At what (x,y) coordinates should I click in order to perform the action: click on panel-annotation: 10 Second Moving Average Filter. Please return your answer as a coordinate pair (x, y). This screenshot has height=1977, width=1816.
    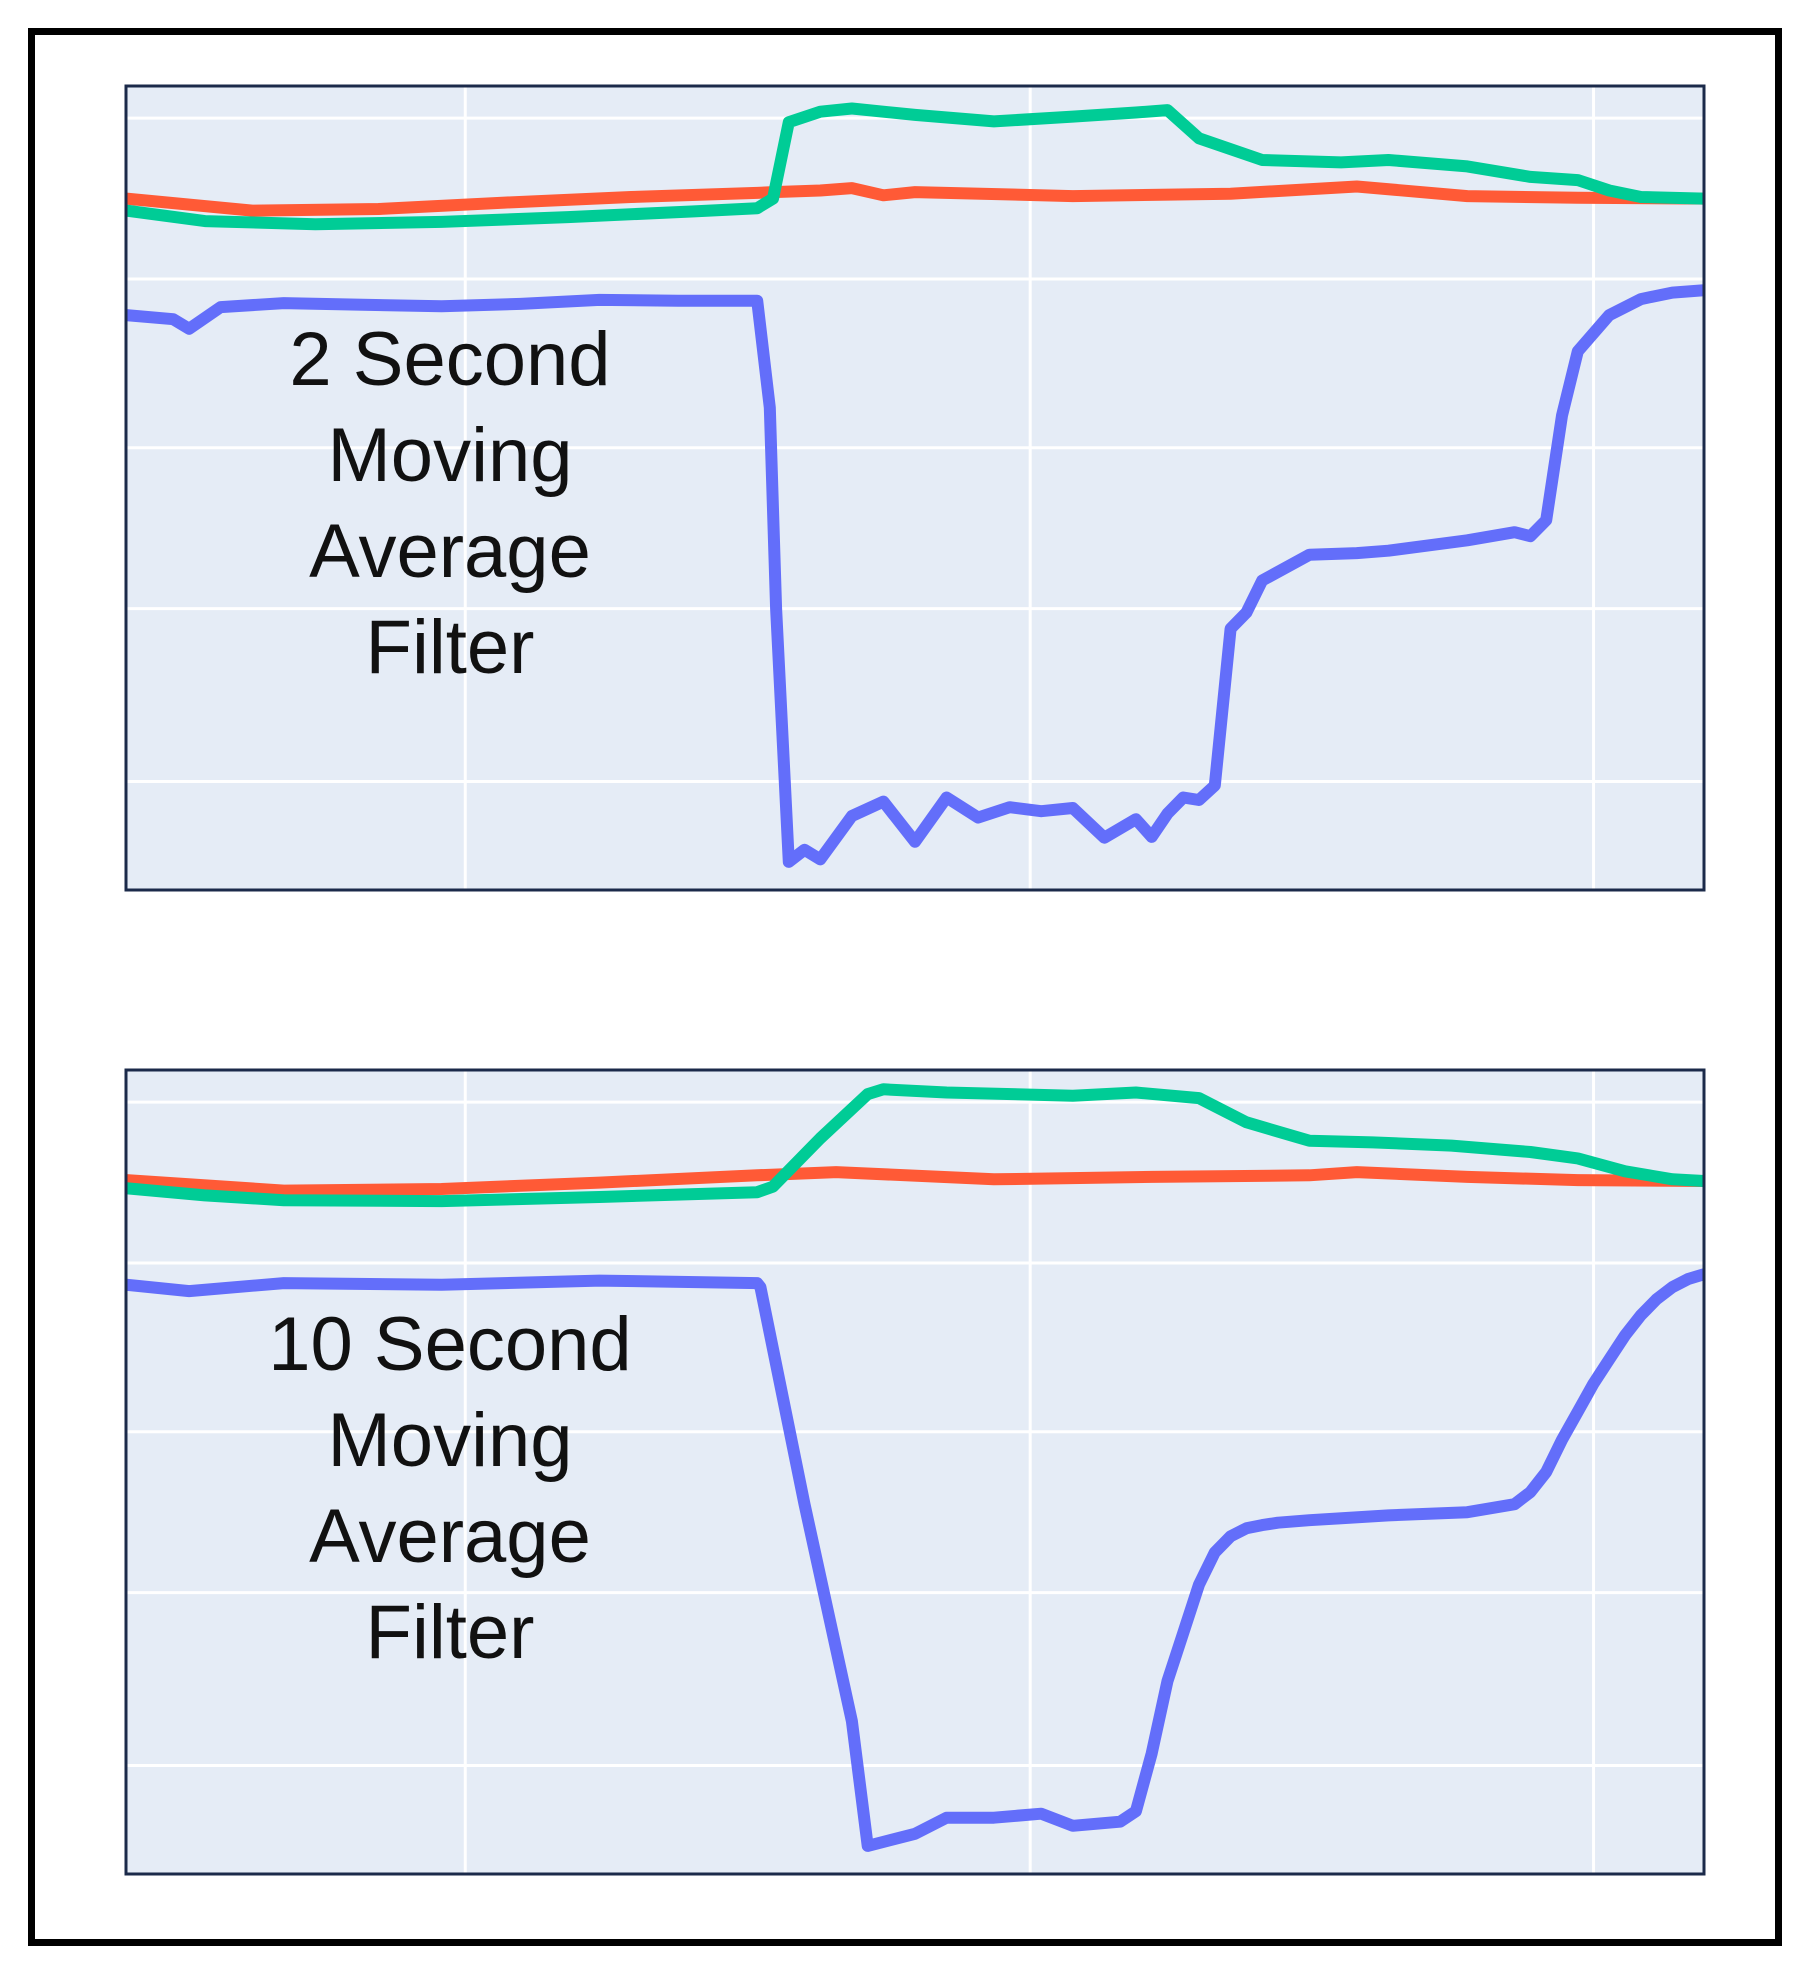
    Looking at the image, I should click on (449, 1488).